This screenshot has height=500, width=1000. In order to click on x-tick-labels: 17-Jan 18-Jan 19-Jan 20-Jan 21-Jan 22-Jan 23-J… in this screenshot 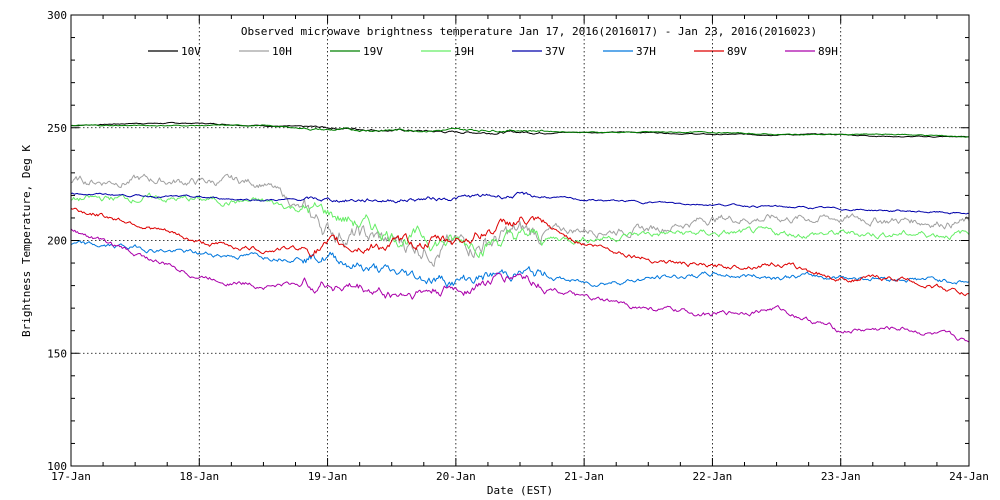, I will do `click(520, 476)`.